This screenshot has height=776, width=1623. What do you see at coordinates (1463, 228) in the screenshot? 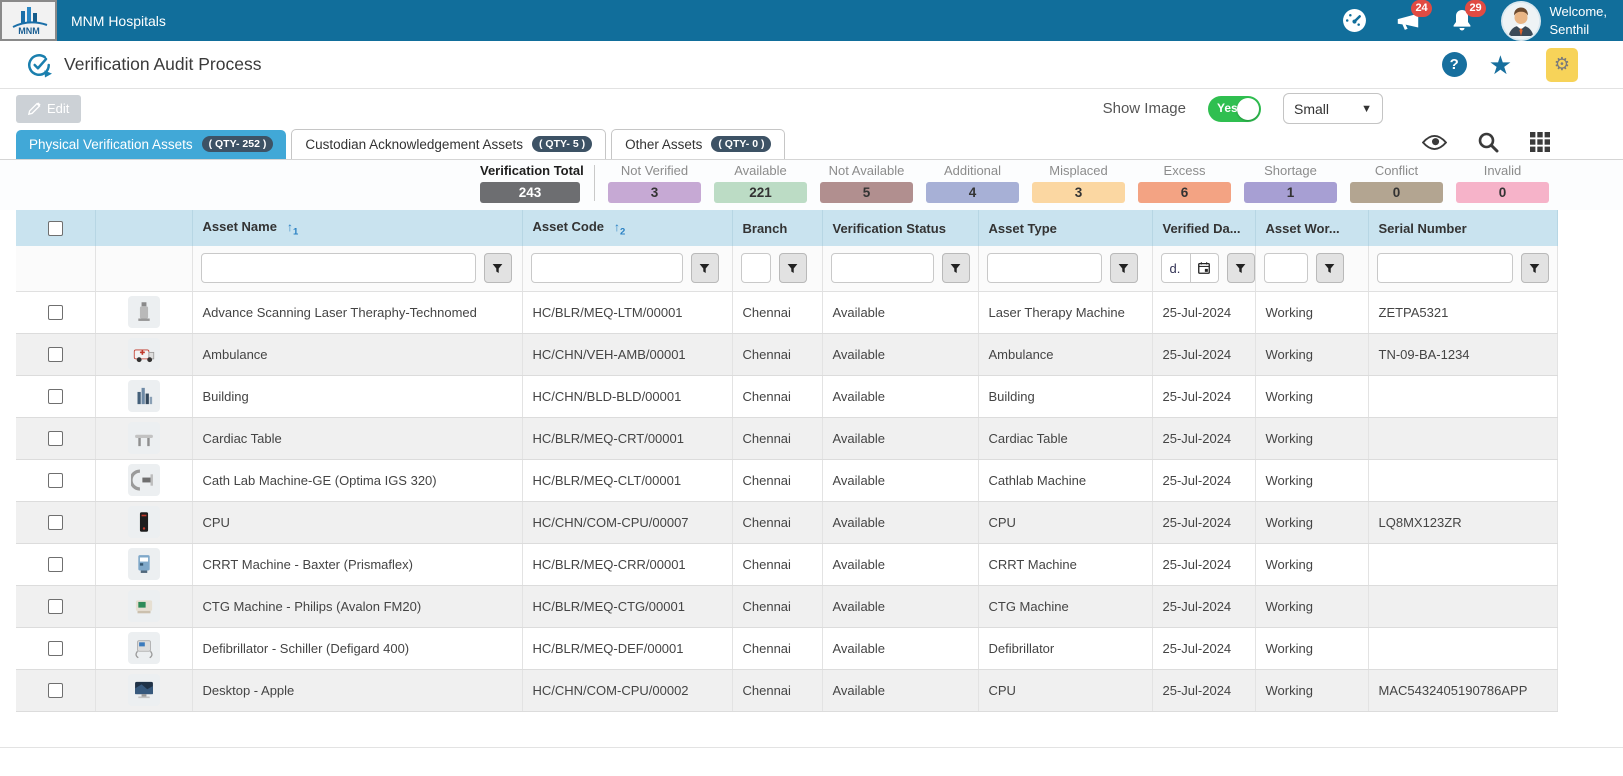
I see `col-serial-number: Serial Number` at bounding box center [1463, 228].